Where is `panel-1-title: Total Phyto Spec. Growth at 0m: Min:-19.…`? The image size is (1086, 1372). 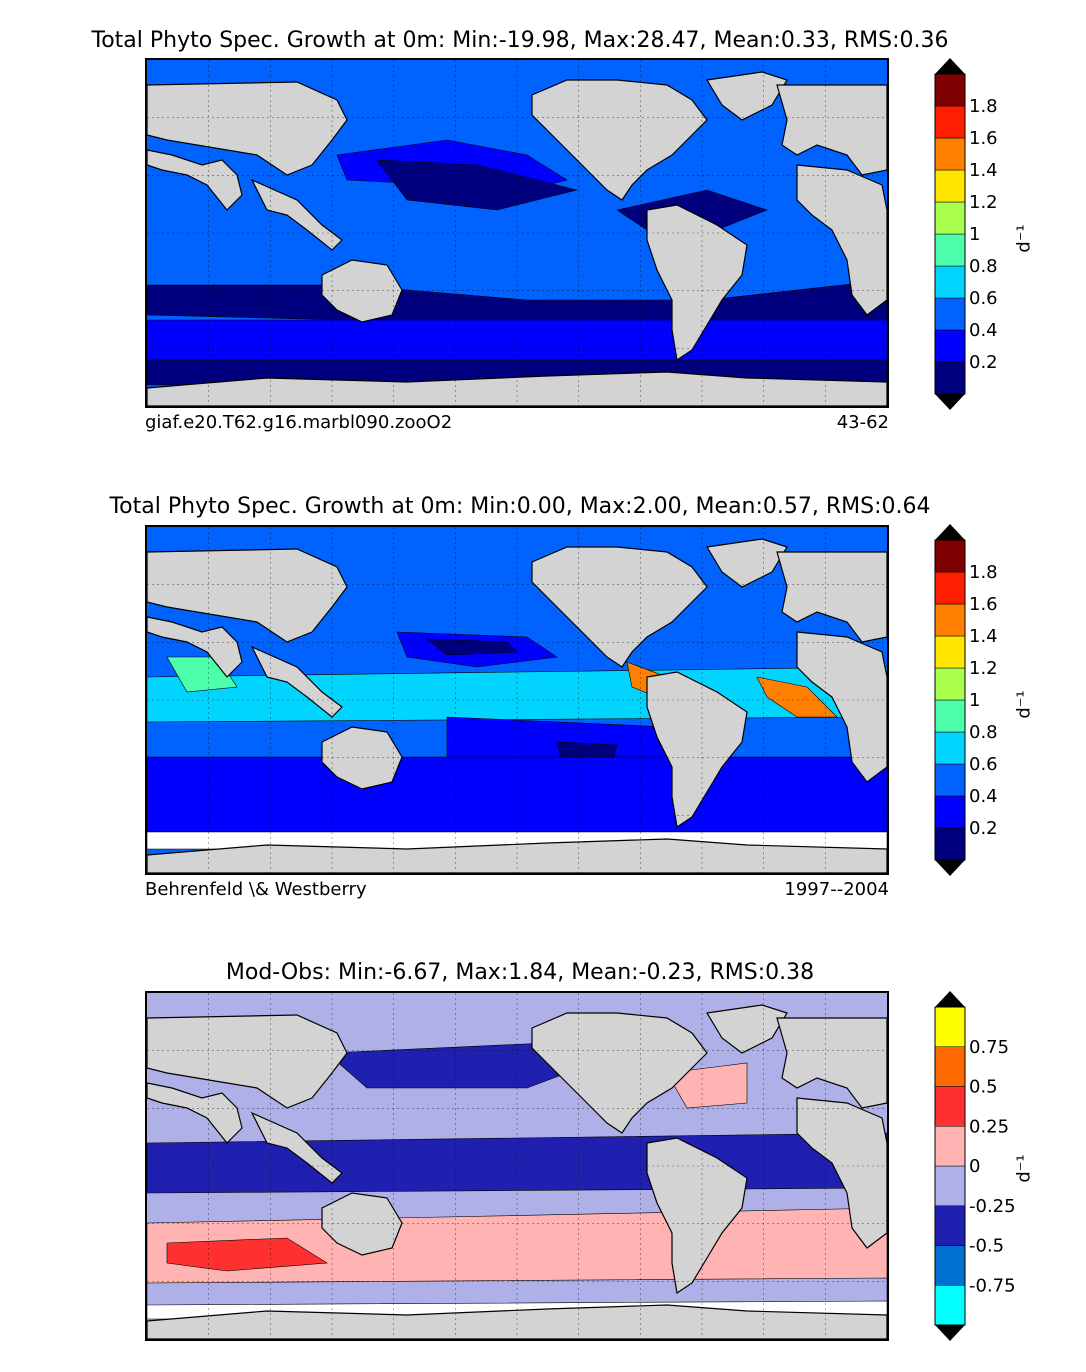
panel-1-title: Total Phyto Spec. Growth at 0m: Min:-19.… is located at coordinates (520, 40).